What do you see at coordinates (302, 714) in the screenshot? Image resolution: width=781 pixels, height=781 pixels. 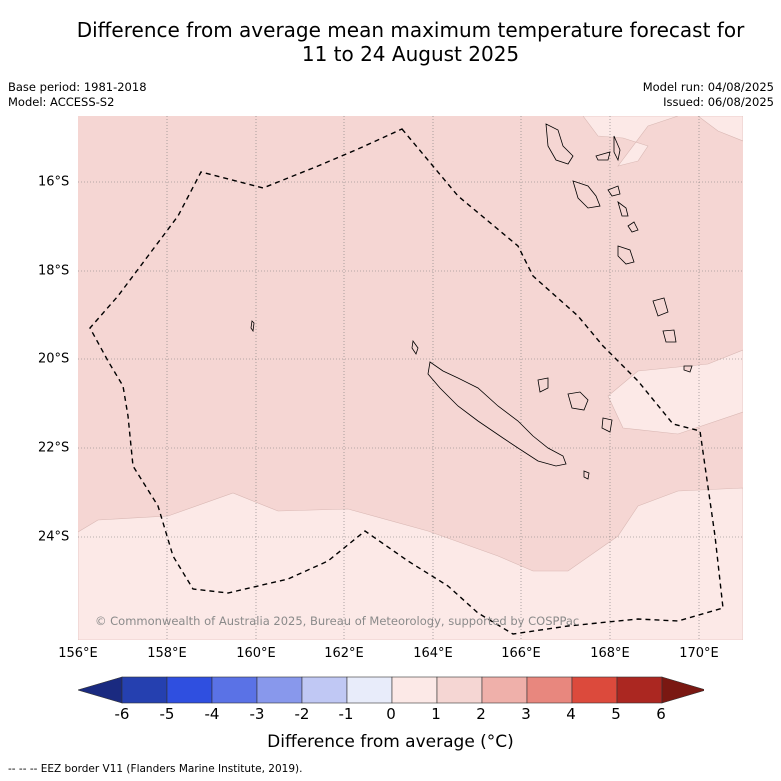 I see `colorbar-tick: -2` at bounding box center [302, 714].